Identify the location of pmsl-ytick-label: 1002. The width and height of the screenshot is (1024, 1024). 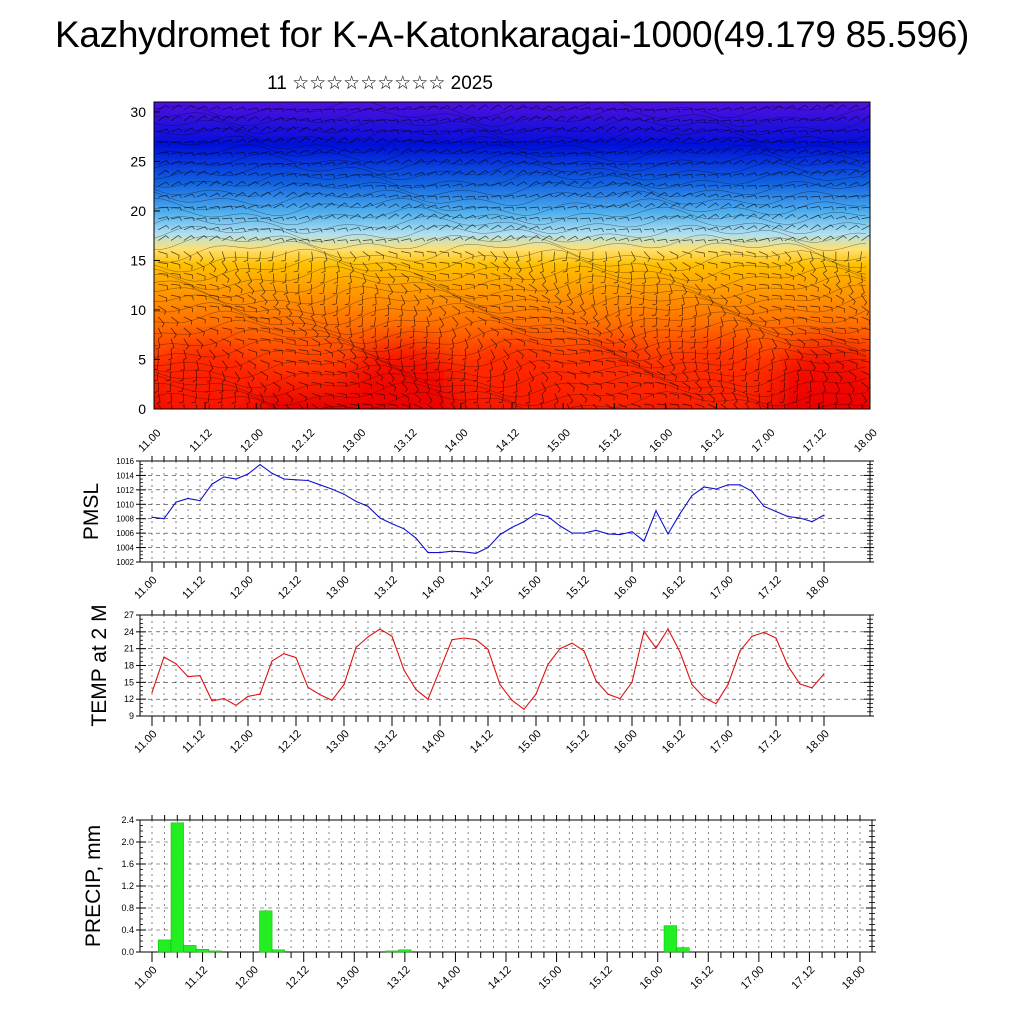
(125, 562).